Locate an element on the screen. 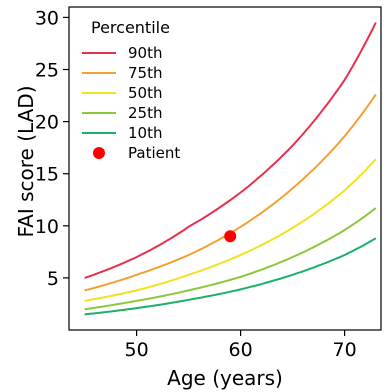 The height and width of the screenshot is (392, 387). y-tick-label: 20 is located at coordinates (47, 123).